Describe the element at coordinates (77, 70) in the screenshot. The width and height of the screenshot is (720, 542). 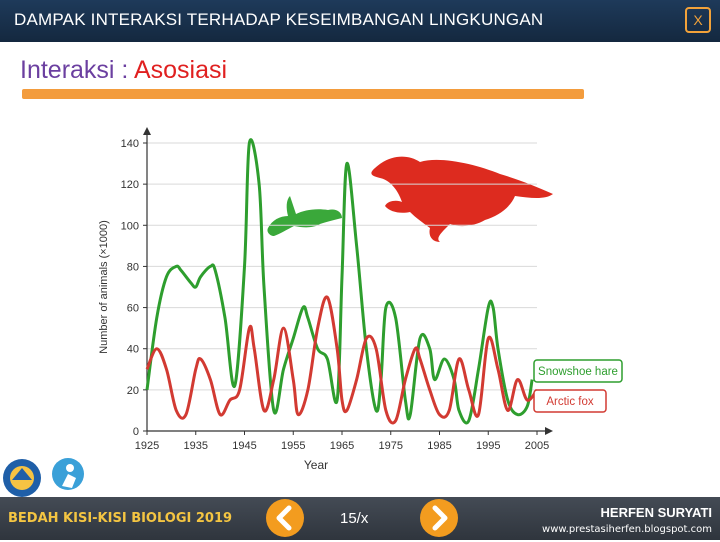
I see `subtitle-prefix: Interaksi :` at that location.